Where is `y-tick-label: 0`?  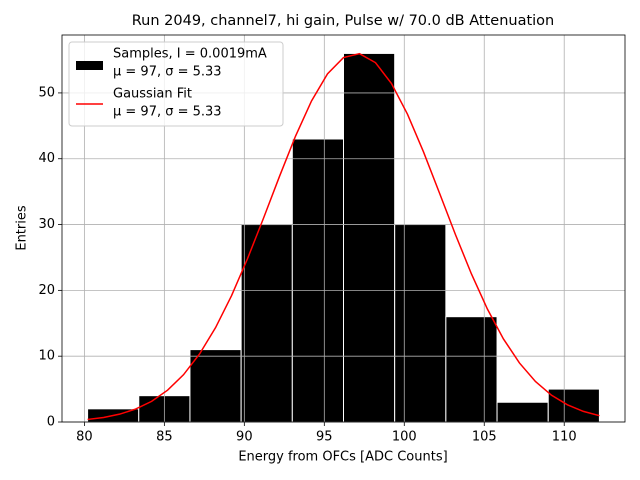 y-tick-label: 0 is located at coordinates (51, 422).